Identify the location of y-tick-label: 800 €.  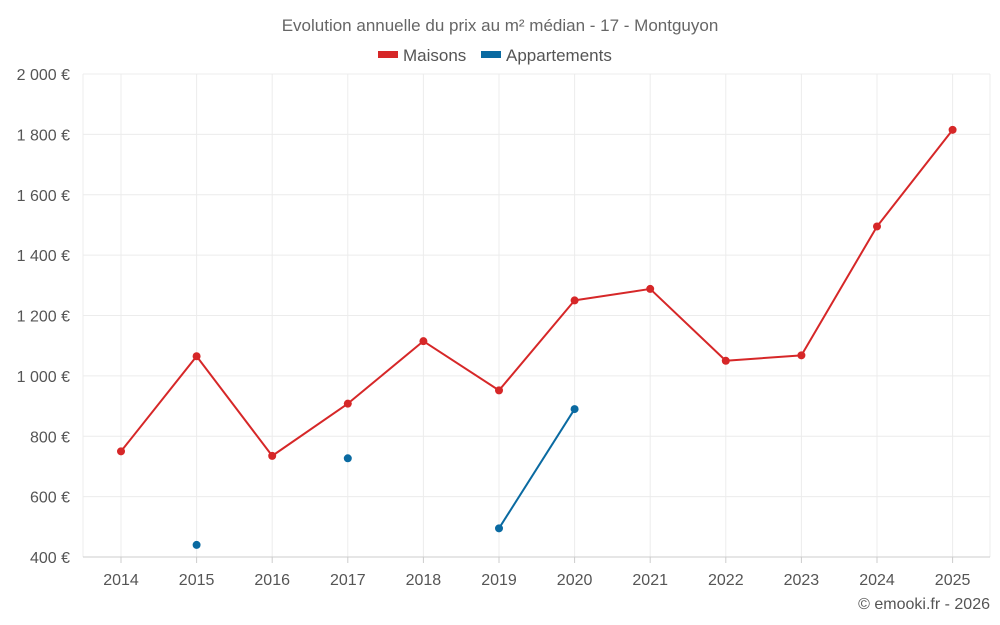
(50, 437).